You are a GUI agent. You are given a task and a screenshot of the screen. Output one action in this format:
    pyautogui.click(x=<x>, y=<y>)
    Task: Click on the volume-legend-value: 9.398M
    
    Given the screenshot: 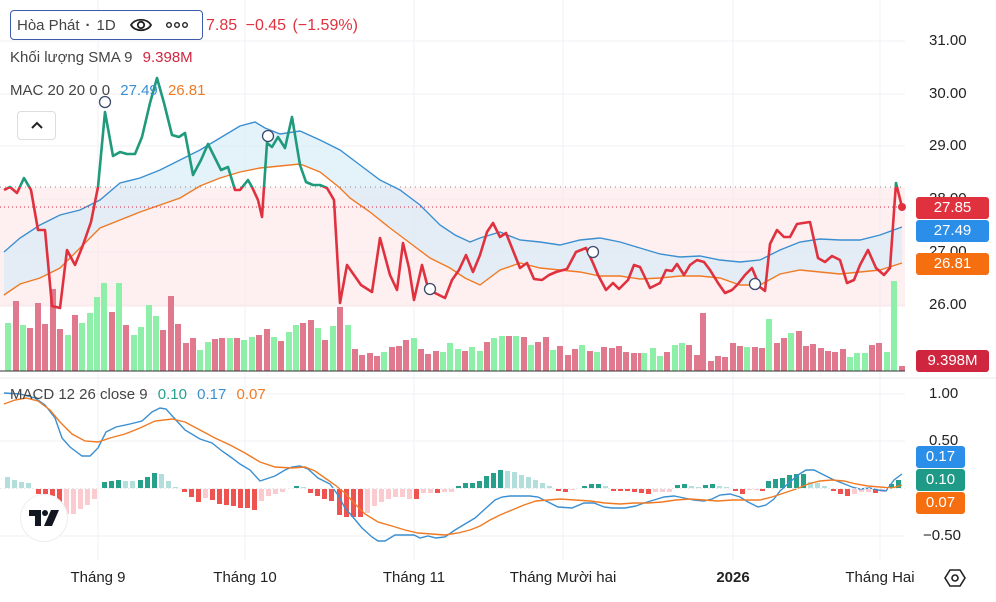 What is the action you would take?
    pyautogui.click(x=167, y=57)
    